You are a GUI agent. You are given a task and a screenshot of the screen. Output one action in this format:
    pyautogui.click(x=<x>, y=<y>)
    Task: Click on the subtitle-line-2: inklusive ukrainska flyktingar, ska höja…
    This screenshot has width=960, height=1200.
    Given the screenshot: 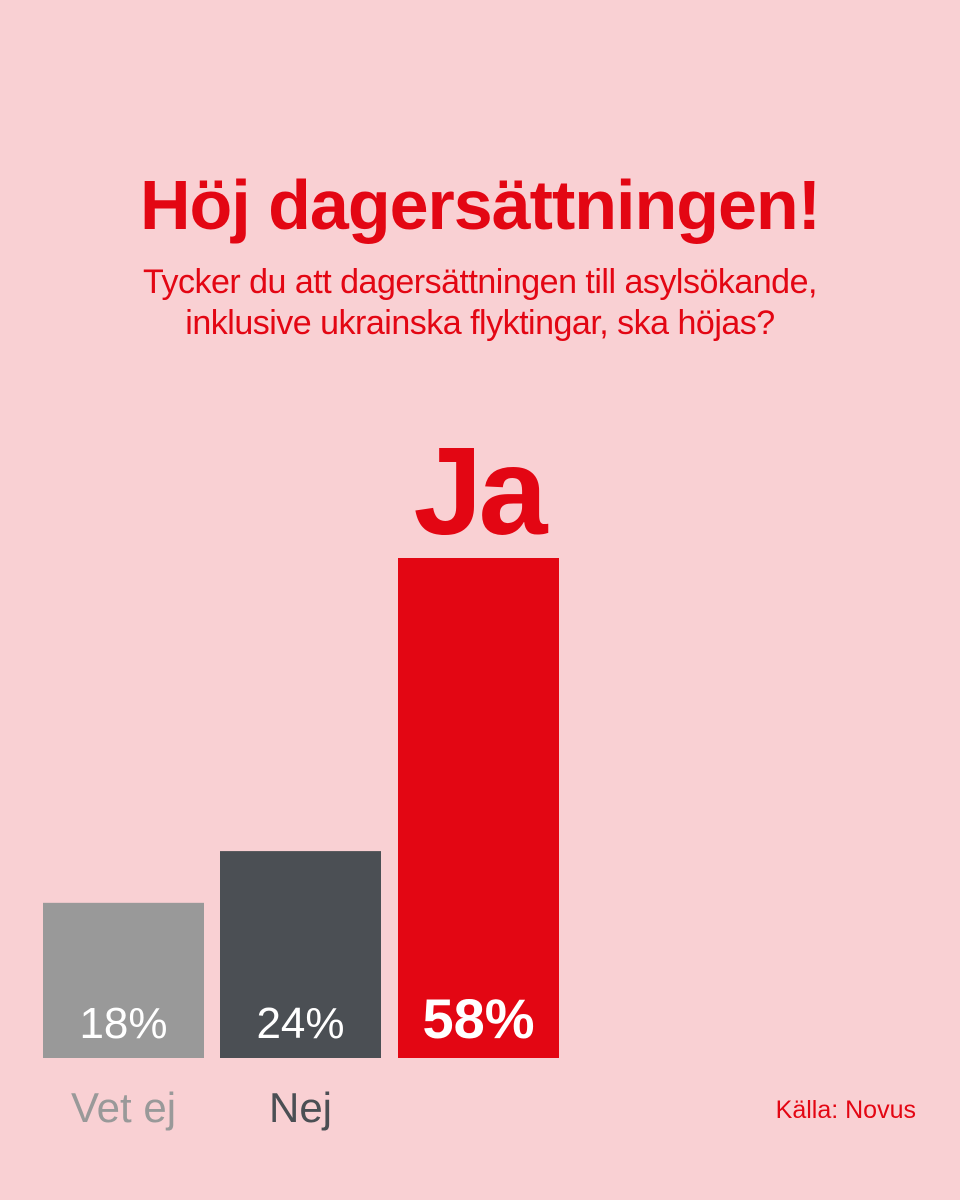 What is the action you would take?
    pyautogui.click(x=480, y=323)
    